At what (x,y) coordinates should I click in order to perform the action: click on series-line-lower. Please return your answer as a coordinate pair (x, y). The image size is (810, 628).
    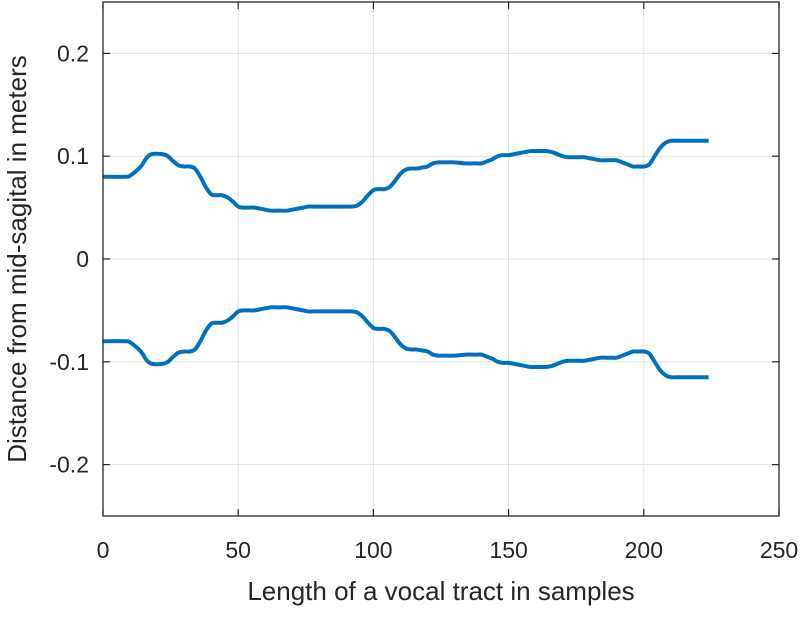
    Looking at the image, I should click on (405, 342).